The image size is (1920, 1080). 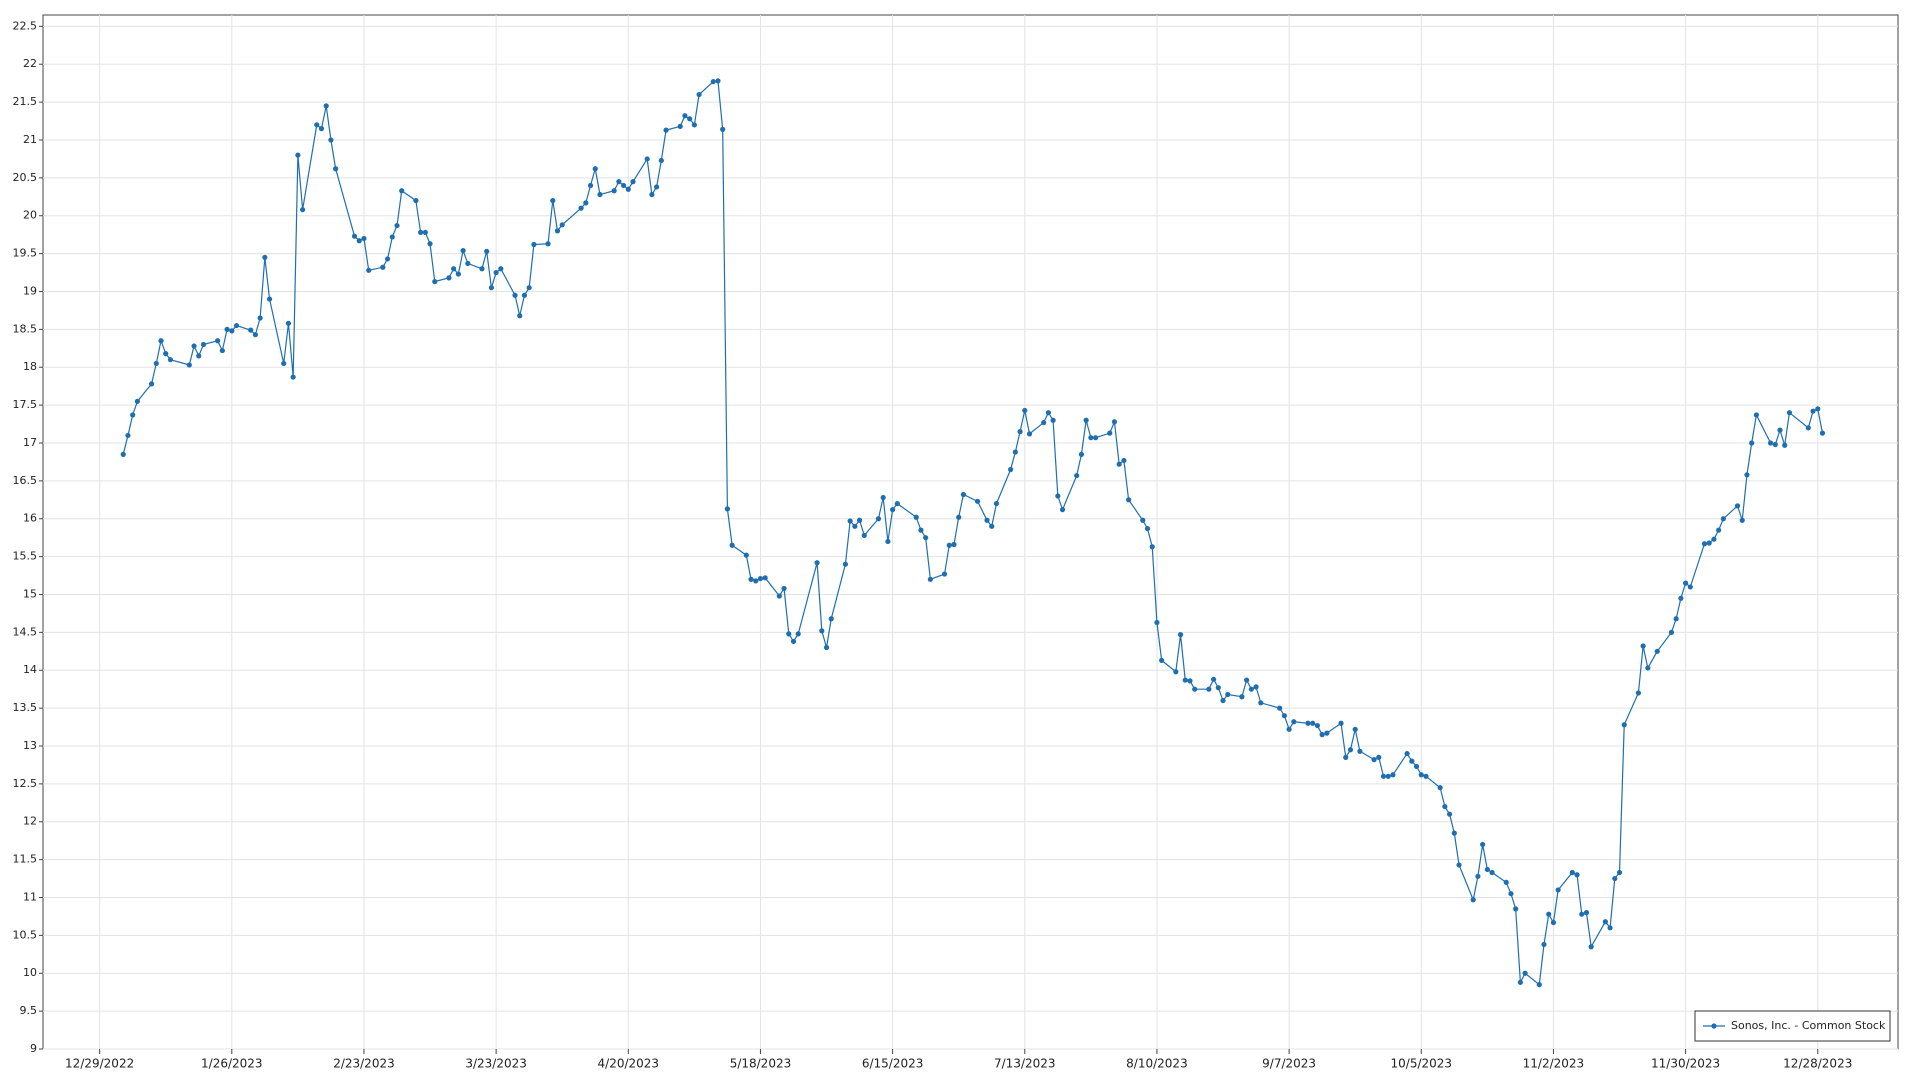 I want to click on x-tick-label: 7/13/2023, so click(x=1025, y=1064).